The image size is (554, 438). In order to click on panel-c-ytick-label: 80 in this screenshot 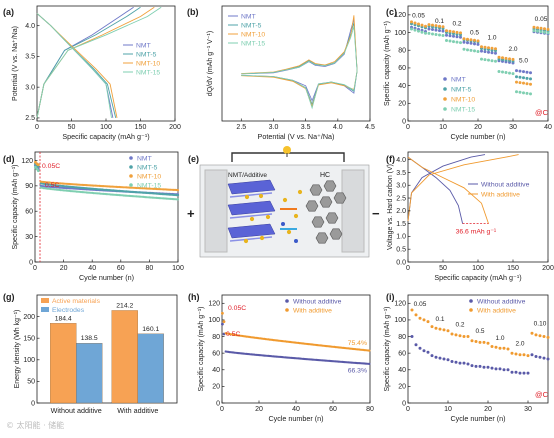, I will do `click(402, 51)`.